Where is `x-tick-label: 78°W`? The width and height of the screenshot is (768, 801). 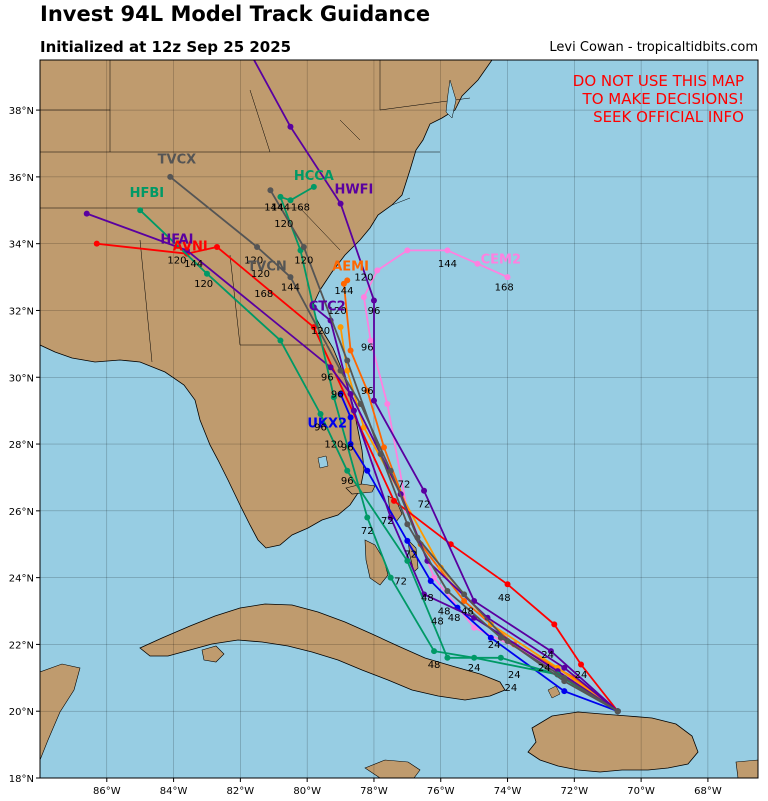
x-tick-label: 78°W is located at coordinates (374, 791).